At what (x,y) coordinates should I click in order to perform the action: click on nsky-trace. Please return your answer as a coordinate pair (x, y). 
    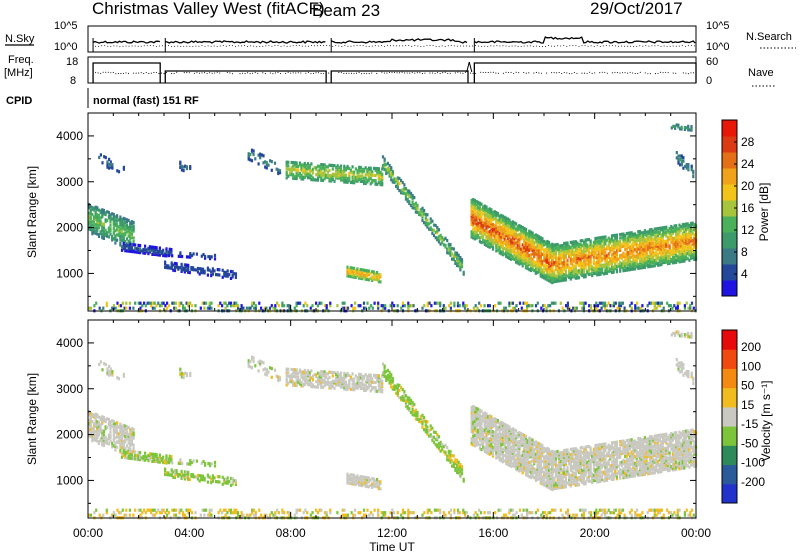
    Looking at the image, I should click on (245, 42).